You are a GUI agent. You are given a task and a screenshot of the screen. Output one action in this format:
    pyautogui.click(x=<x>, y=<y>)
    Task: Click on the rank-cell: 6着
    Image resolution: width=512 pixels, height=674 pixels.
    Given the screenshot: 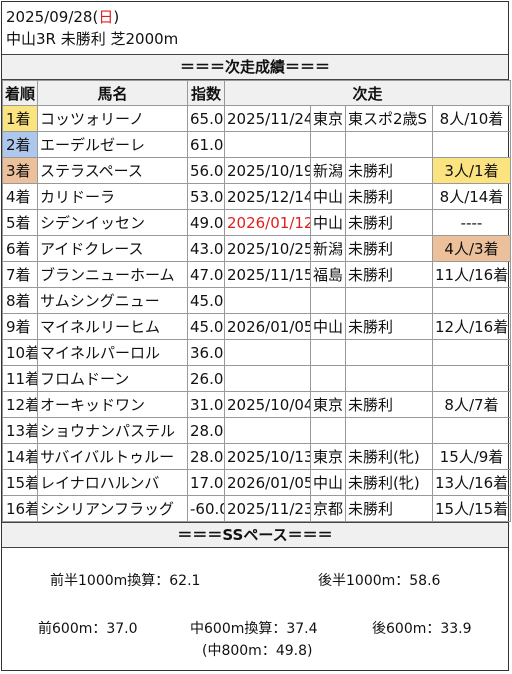 What is the action you would take?
    pyautogui.click(x=20, y=248)
    